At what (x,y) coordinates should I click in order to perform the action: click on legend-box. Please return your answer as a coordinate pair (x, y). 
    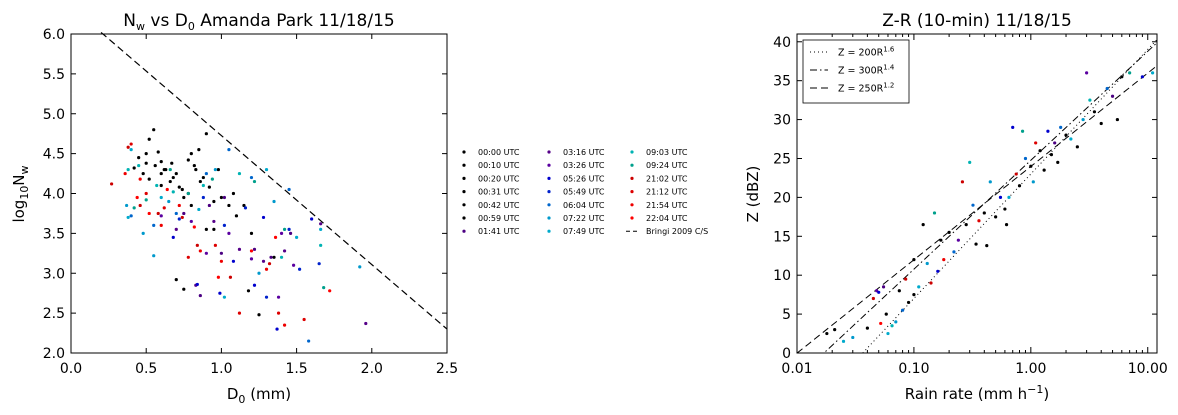
    Looking at the image, I should click on (856, 71).